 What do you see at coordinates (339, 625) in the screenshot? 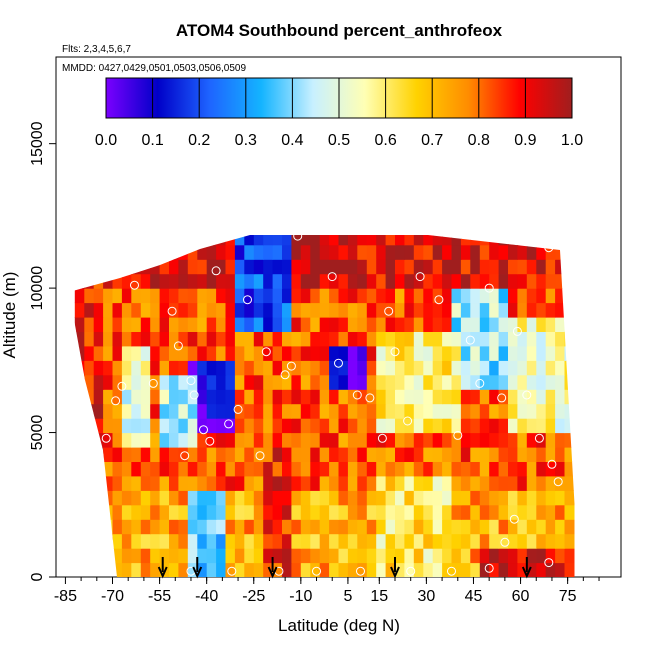
I see `x-axis-label: Latitude (deg N)` at bounding box center [339, 625].